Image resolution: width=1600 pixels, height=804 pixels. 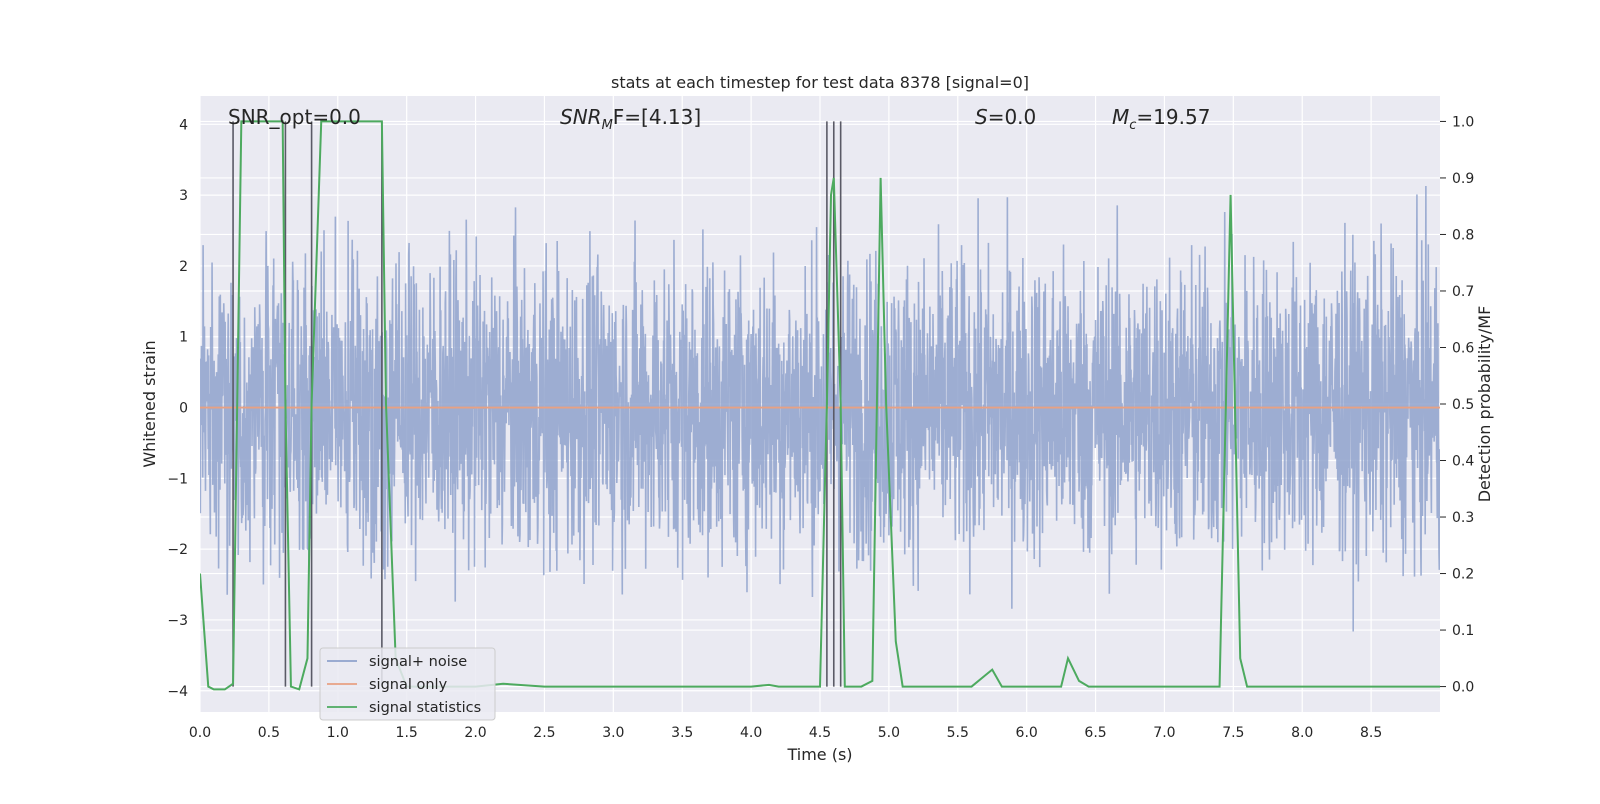 What do you see at coordinates (177, 550) in the screenshot?
I see `y-tick-label: −2` at bounding box center [177, 550].